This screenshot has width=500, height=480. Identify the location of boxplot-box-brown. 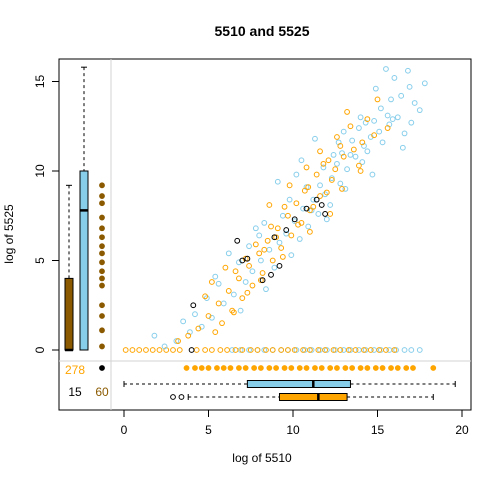
(69, 314).